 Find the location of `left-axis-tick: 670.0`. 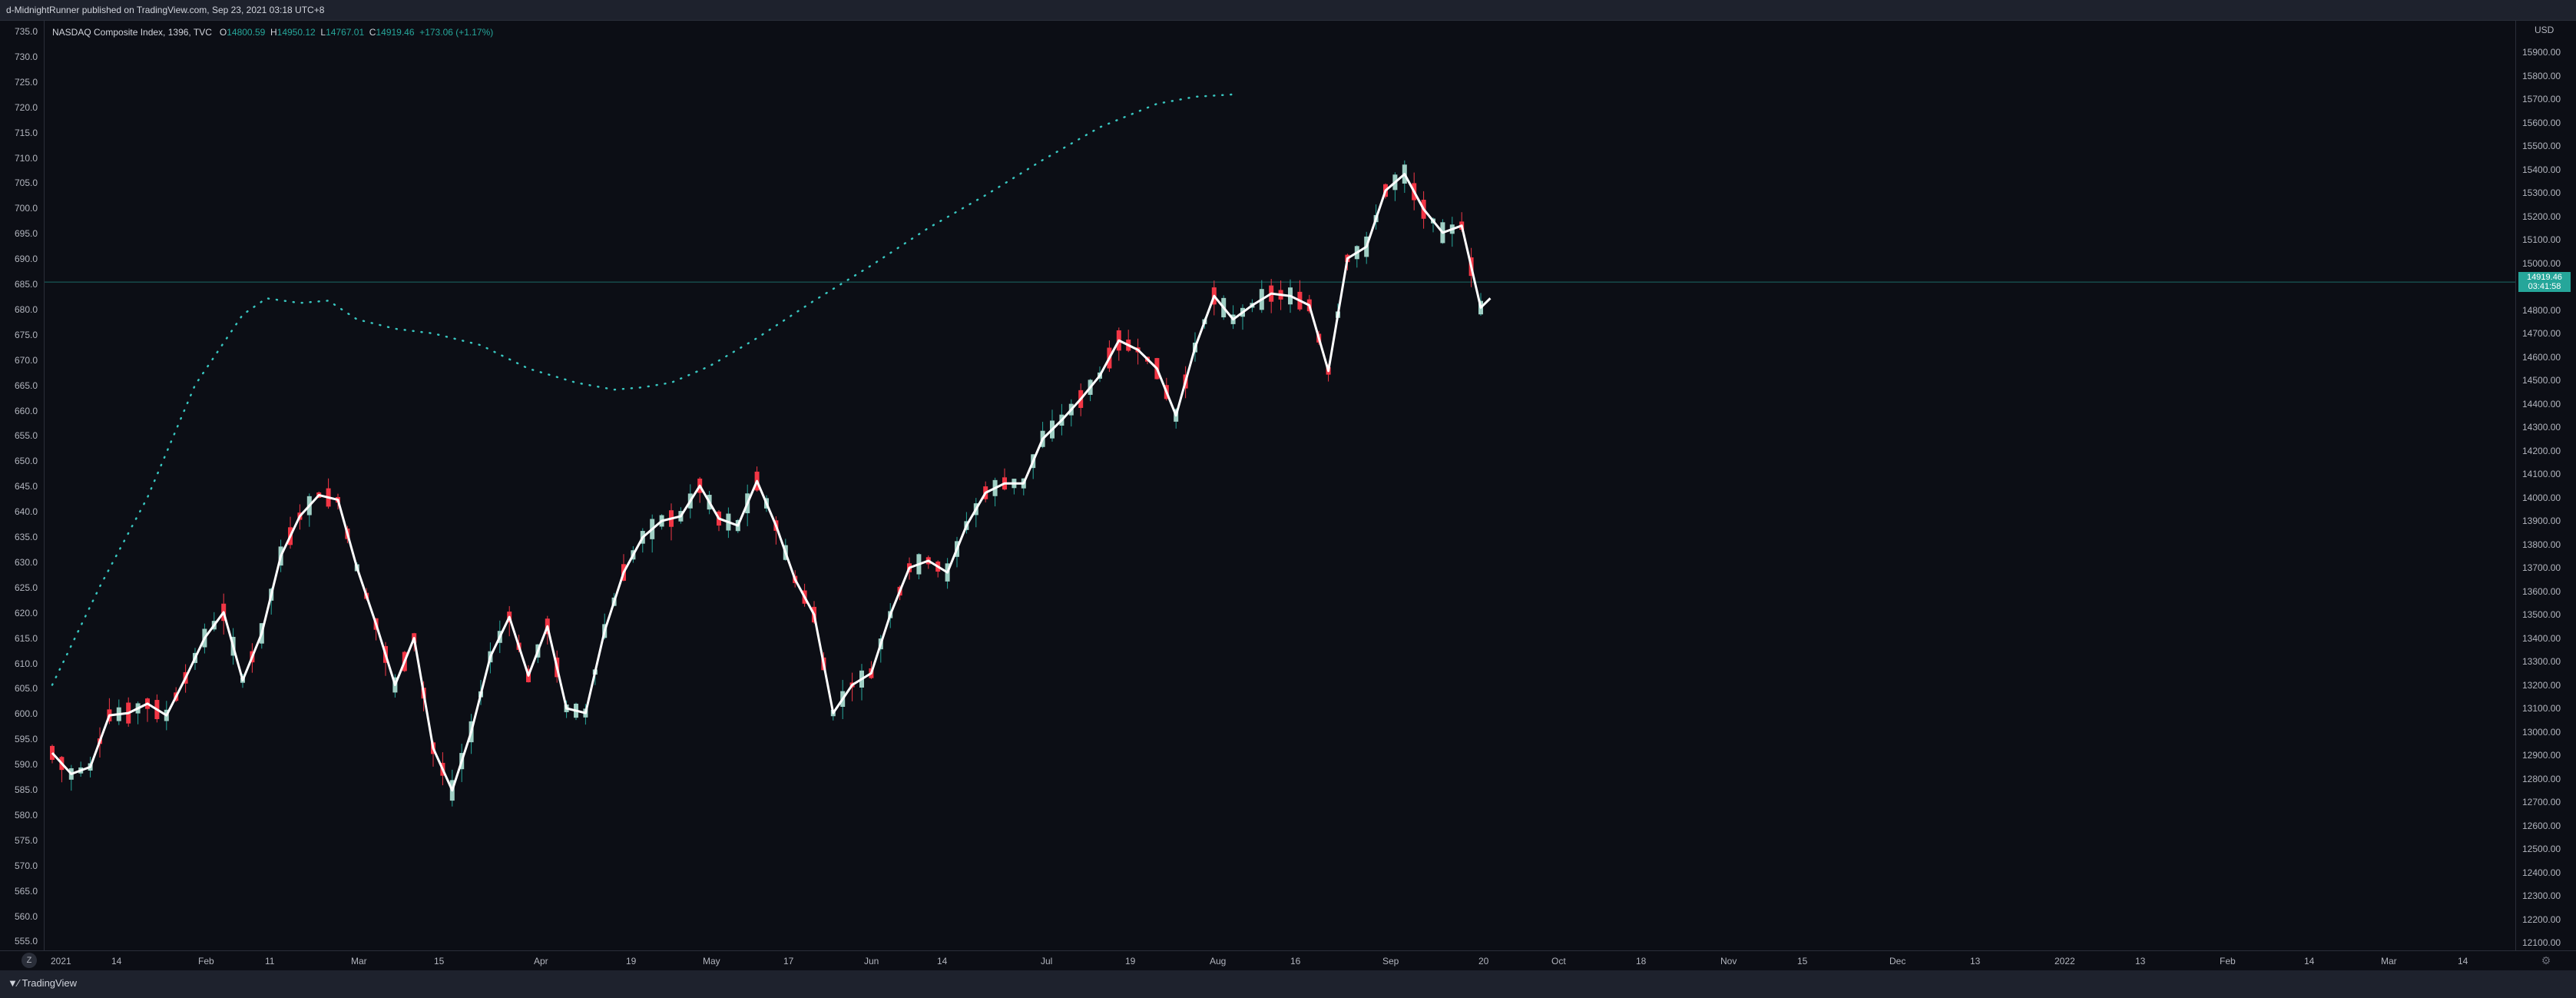

left-axis-tick: 670.0 is located at coordinates (26, 360).